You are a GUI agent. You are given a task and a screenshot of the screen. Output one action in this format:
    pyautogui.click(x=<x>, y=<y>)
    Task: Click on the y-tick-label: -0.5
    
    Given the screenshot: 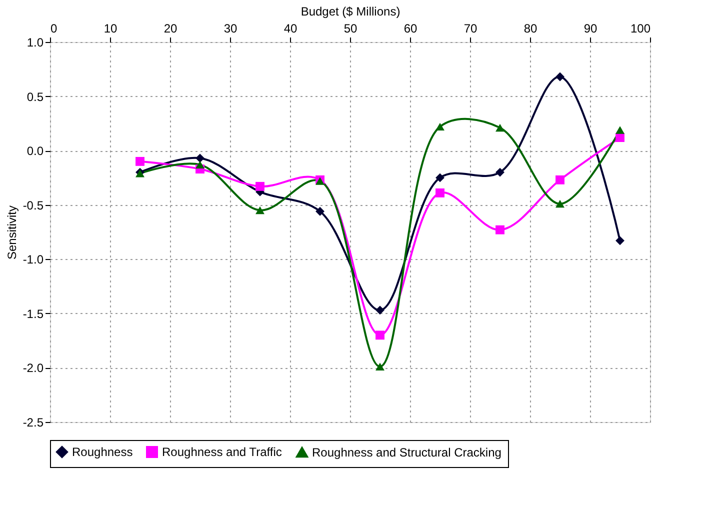 What is the action you would take?
    pyautogui.click(x=33, y=205)
    